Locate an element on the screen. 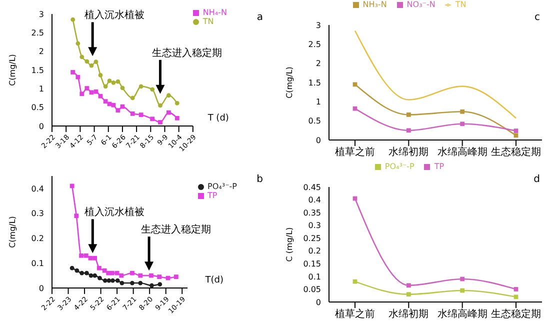 This screenshot has width=554, height=324. text: b is located at coordinates (259, 179).